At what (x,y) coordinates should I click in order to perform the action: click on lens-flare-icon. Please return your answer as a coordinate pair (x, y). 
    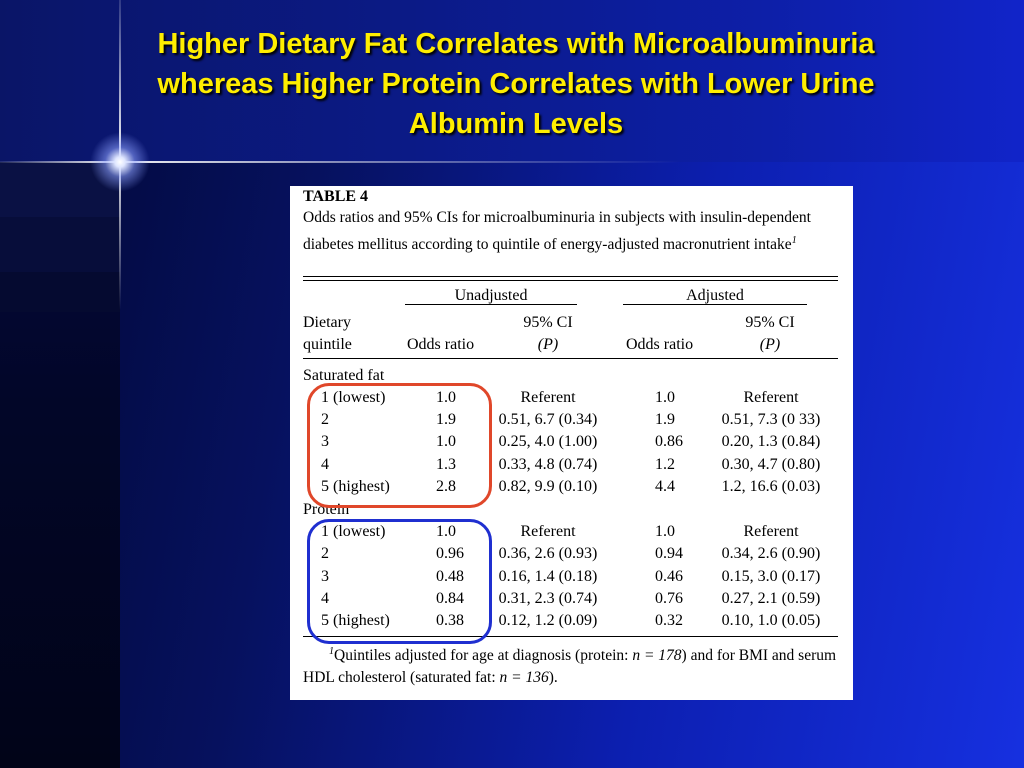
    Looking at the image, I should click on (120, 162).